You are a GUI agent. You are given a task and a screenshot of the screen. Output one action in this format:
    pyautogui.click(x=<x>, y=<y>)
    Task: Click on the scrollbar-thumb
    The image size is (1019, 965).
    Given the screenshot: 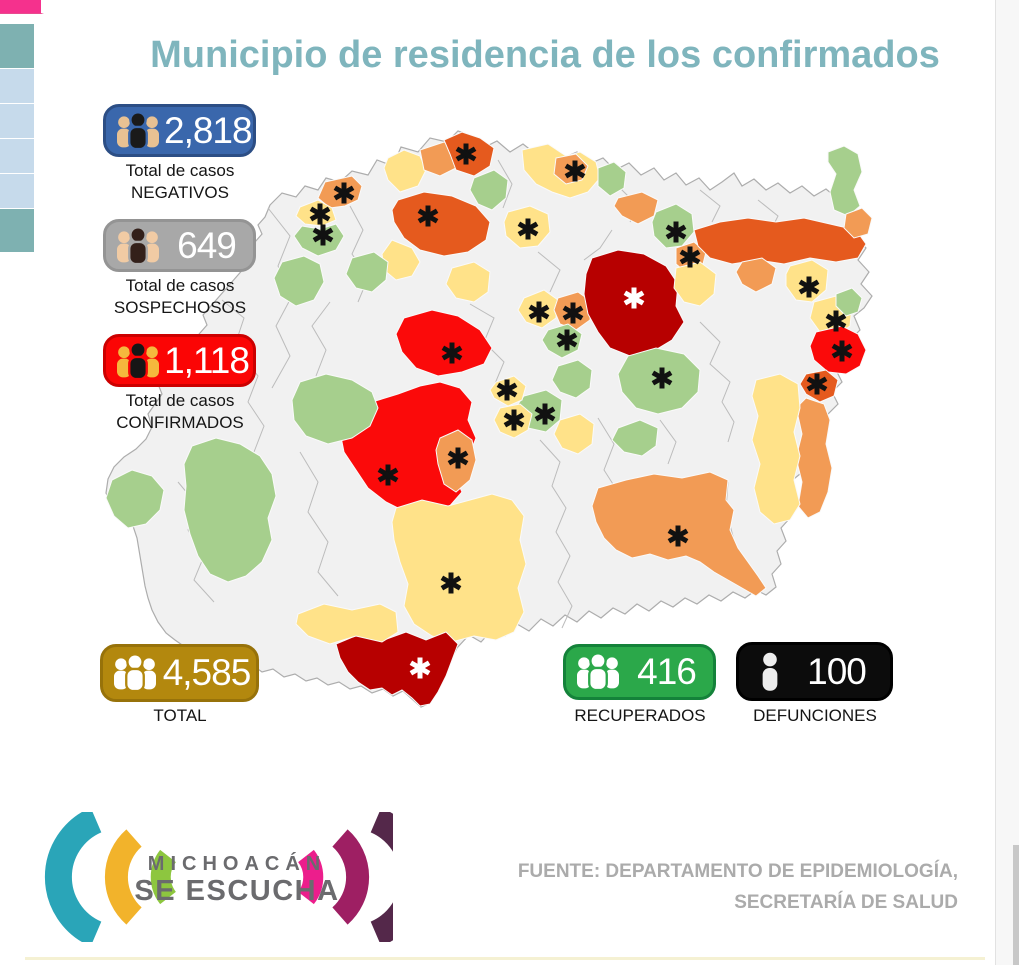 What is the action you would take?
    pyautogui.click(x=1016, y=905)
    